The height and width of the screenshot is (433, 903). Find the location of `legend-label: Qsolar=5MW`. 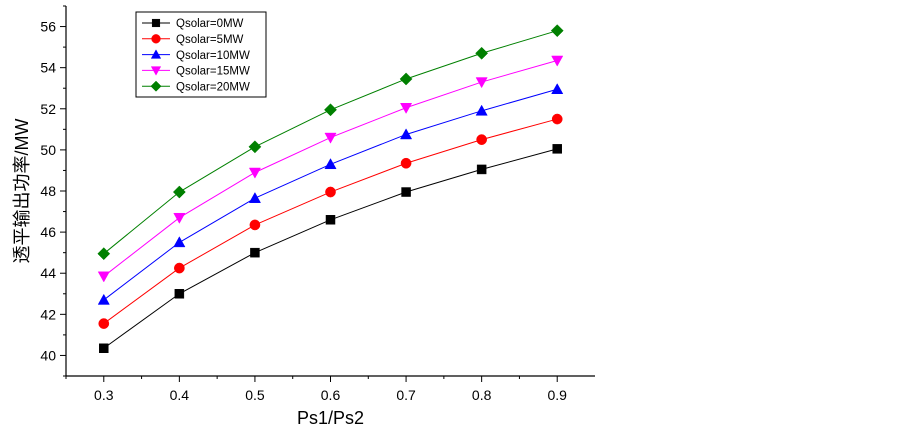

legend-label: Qsolar=5MW is located at coordinates (210, 40).